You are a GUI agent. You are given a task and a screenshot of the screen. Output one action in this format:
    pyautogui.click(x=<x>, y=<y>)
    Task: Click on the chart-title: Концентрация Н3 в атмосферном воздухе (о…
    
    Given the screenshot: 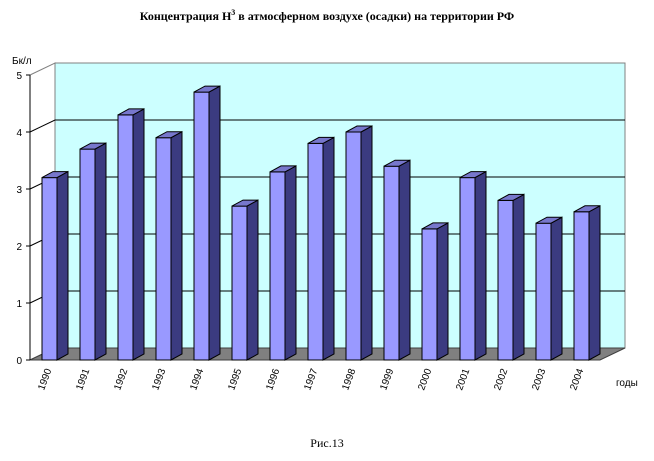 What is the action you would take?
    pyautogui.click(x=327, y=16)
    